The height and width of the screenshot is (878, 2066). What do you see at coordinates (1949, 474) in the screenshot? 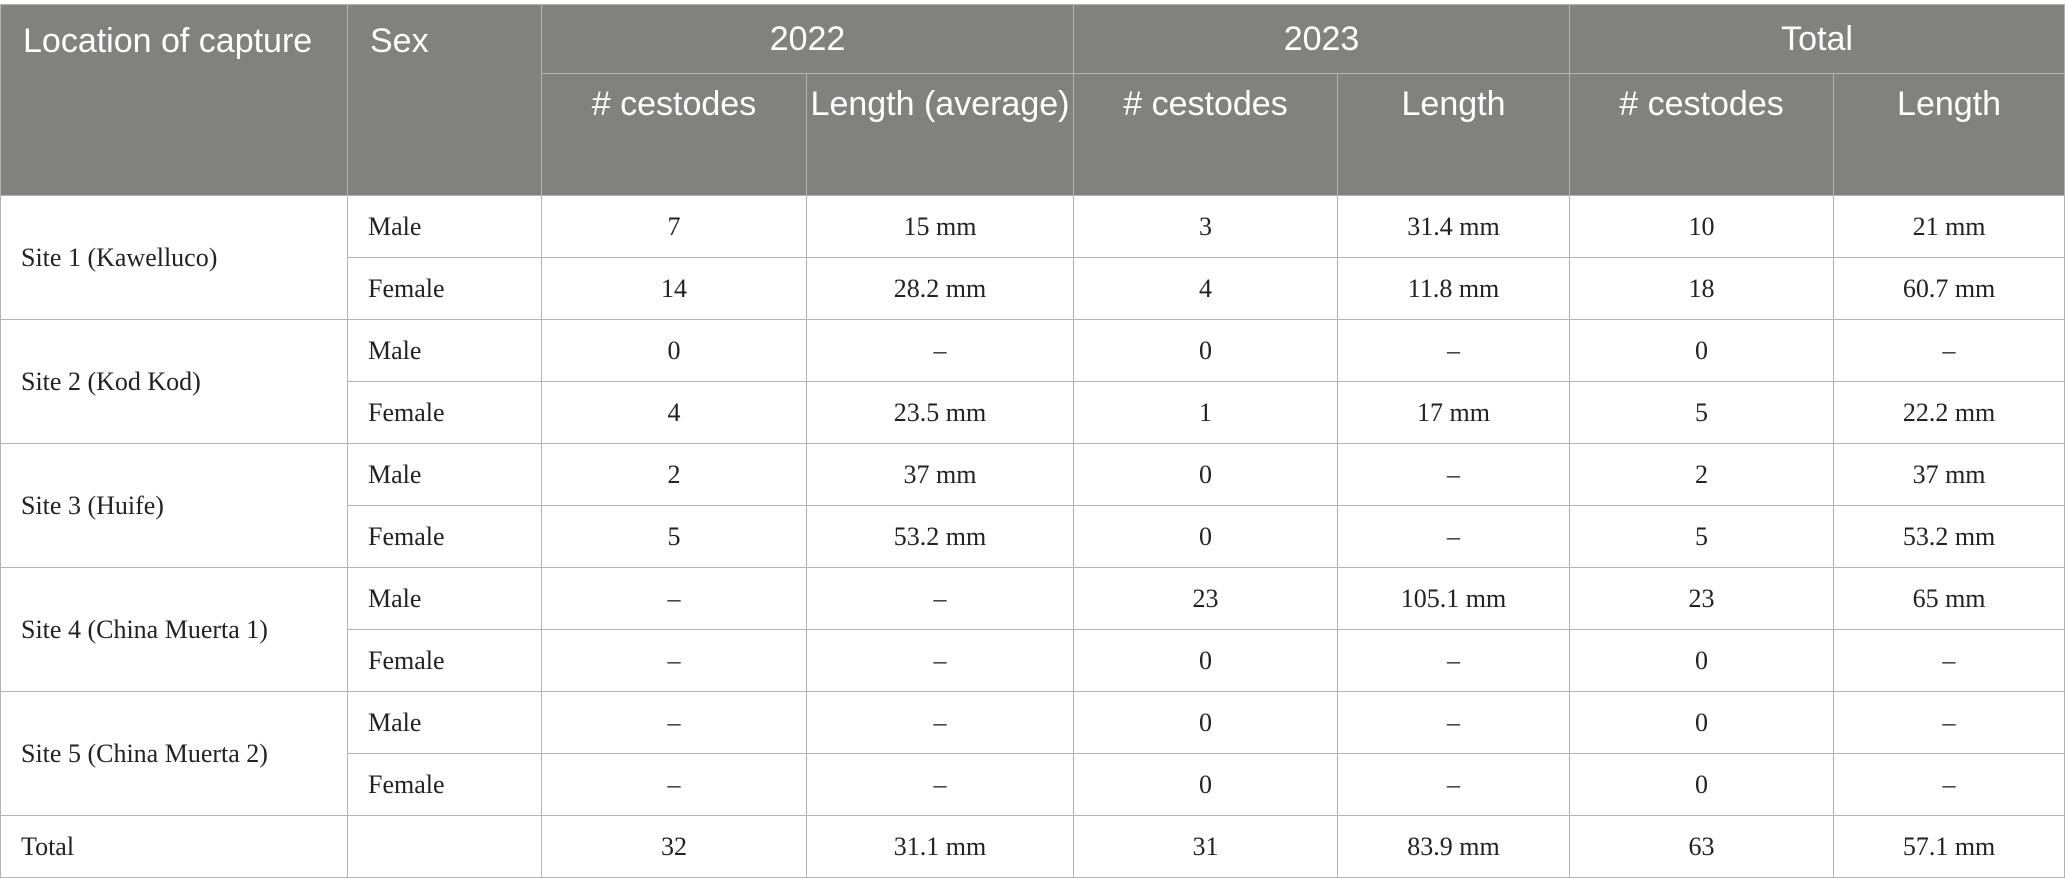
I see `length-total-cell: 37 mm` at bounding box center [1949, 474].